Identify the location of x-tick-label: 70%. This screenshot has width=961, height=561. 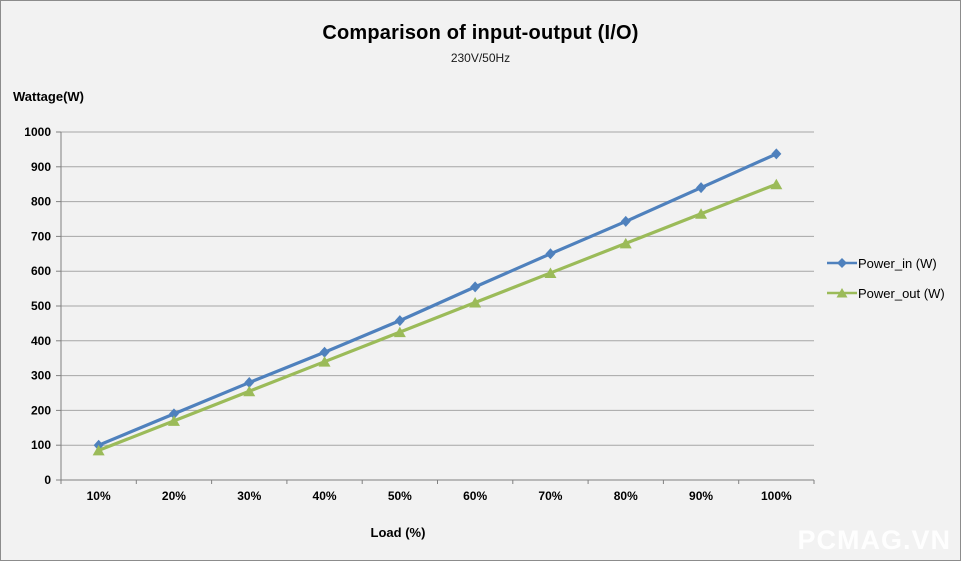
(550, 496).